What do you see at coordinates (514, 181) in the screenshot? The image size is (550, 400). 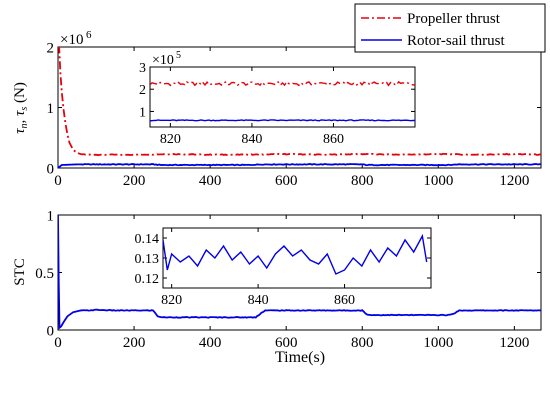 I see `top-main-xtick-label: 1200` at bounding box center [514, 181].